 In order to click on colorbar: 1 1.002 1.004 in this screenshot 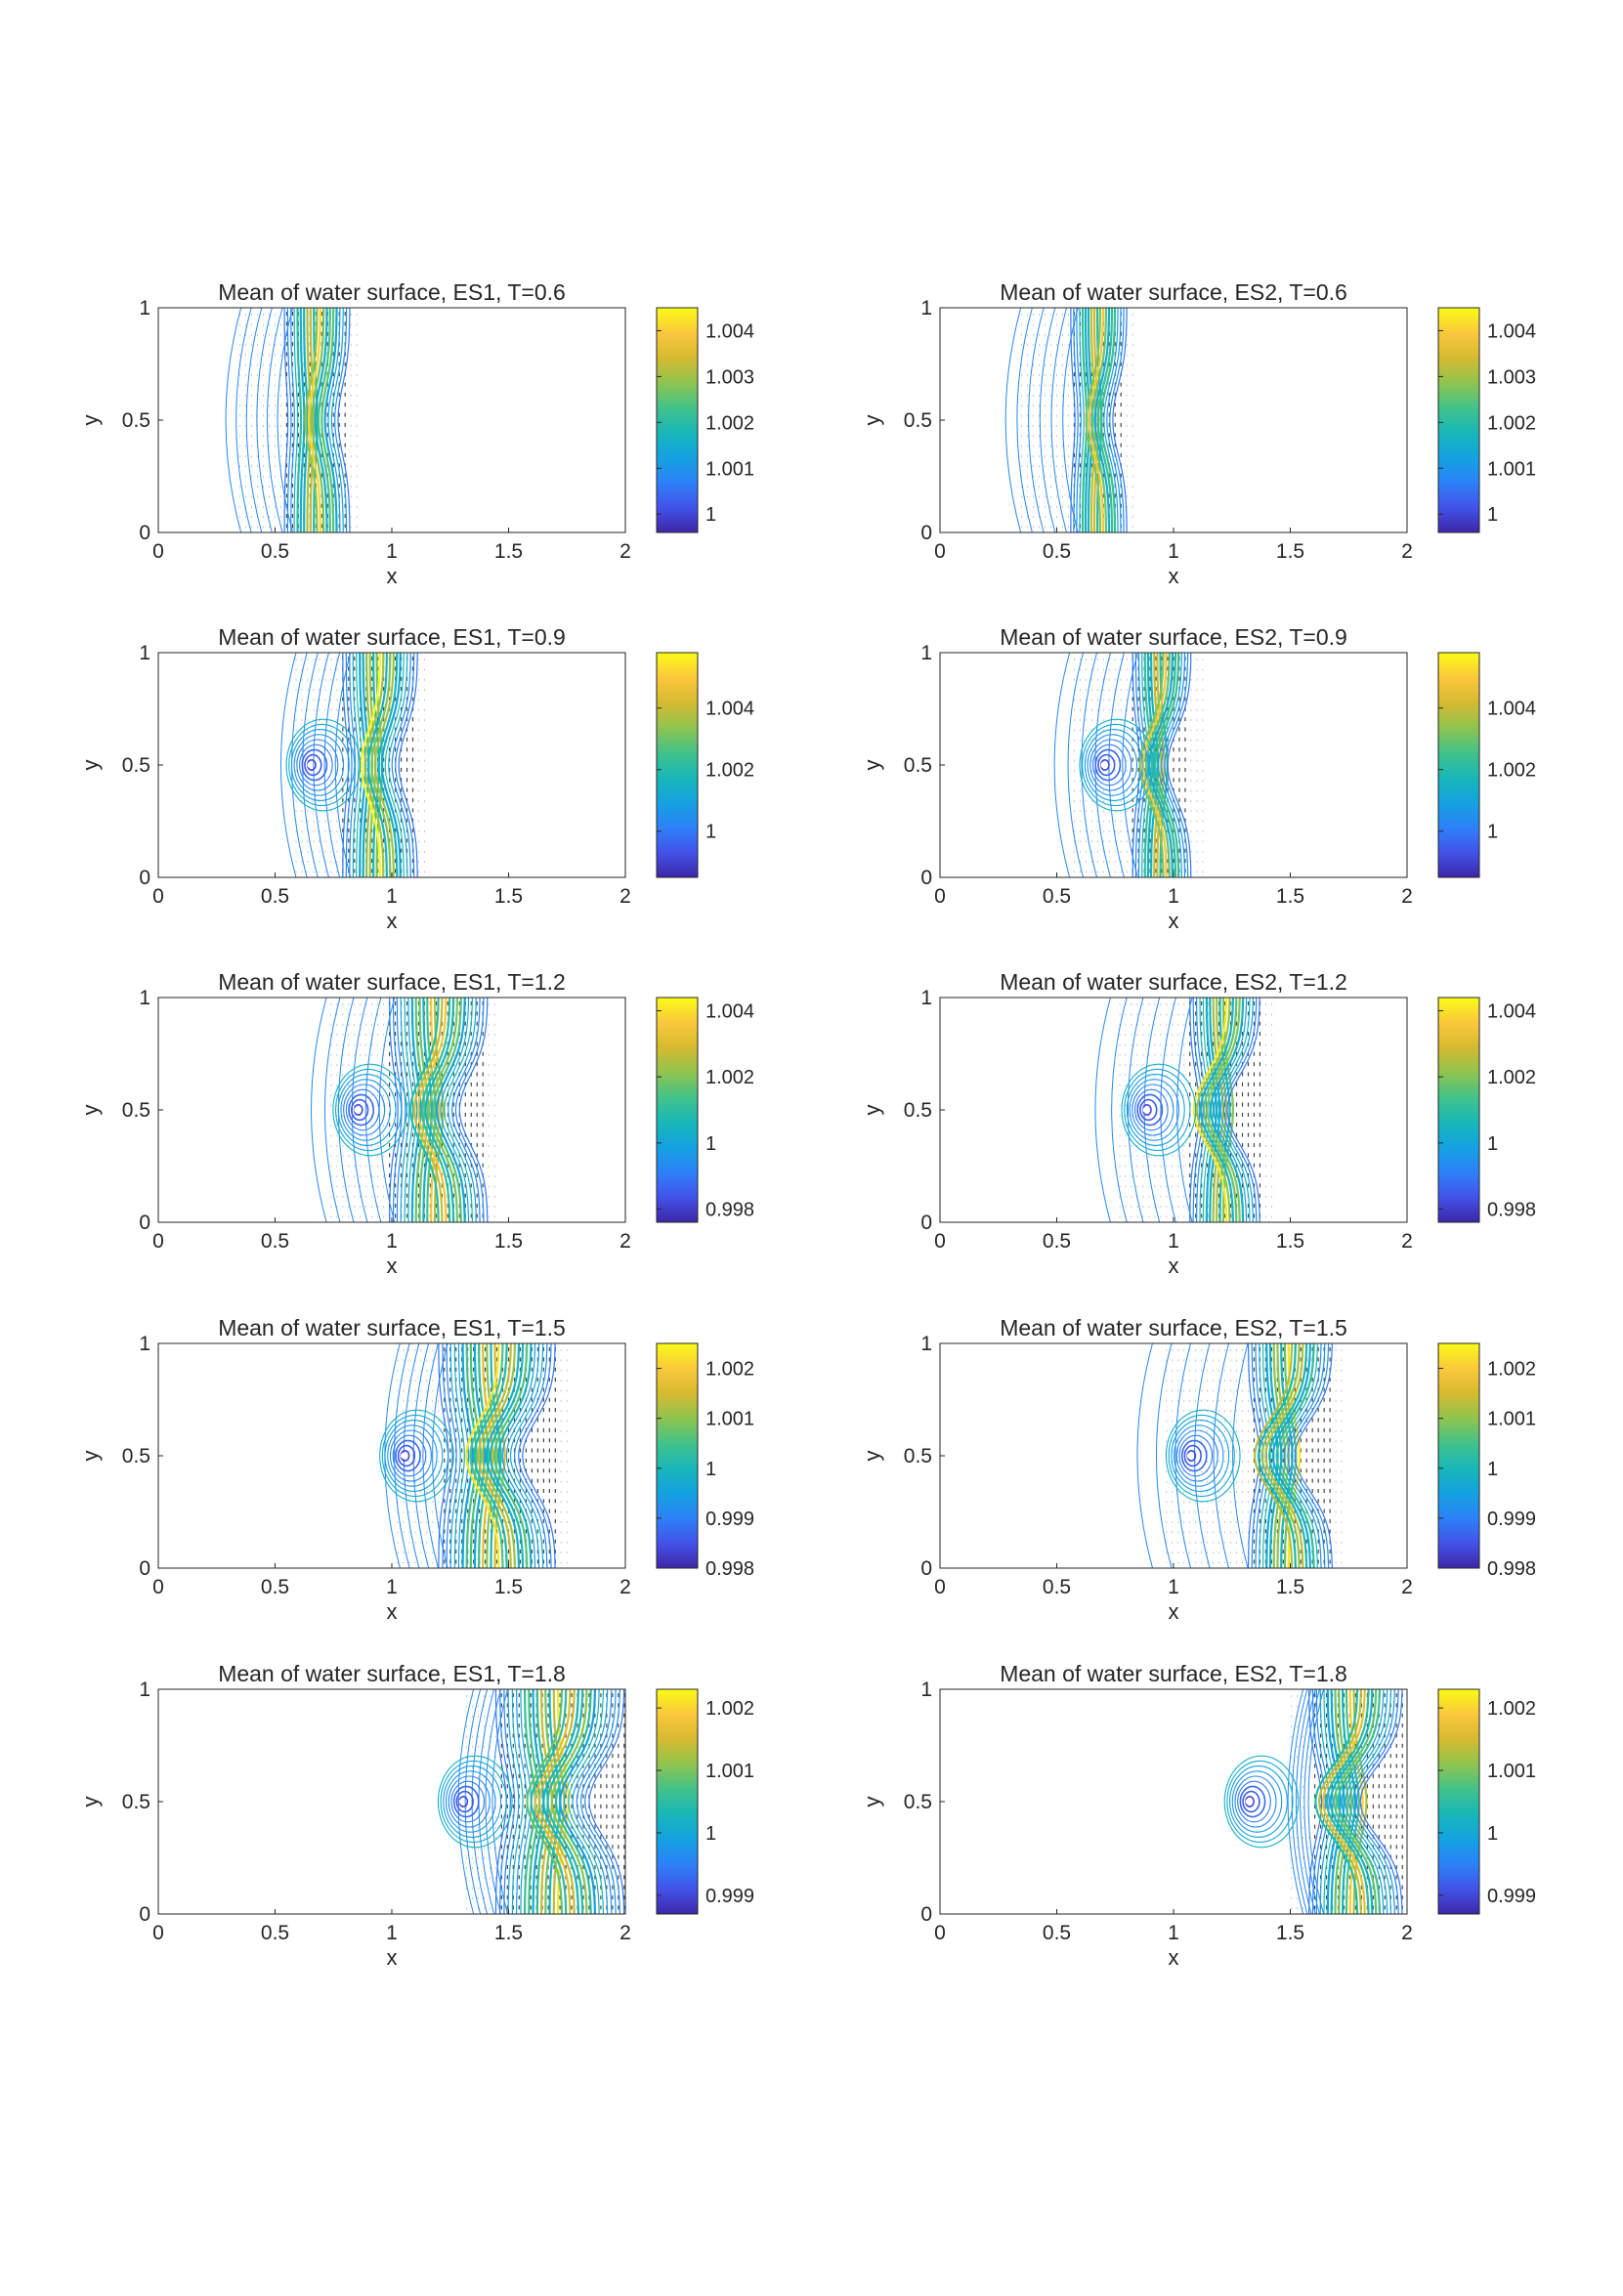, I will do `click(1486, 765)`.